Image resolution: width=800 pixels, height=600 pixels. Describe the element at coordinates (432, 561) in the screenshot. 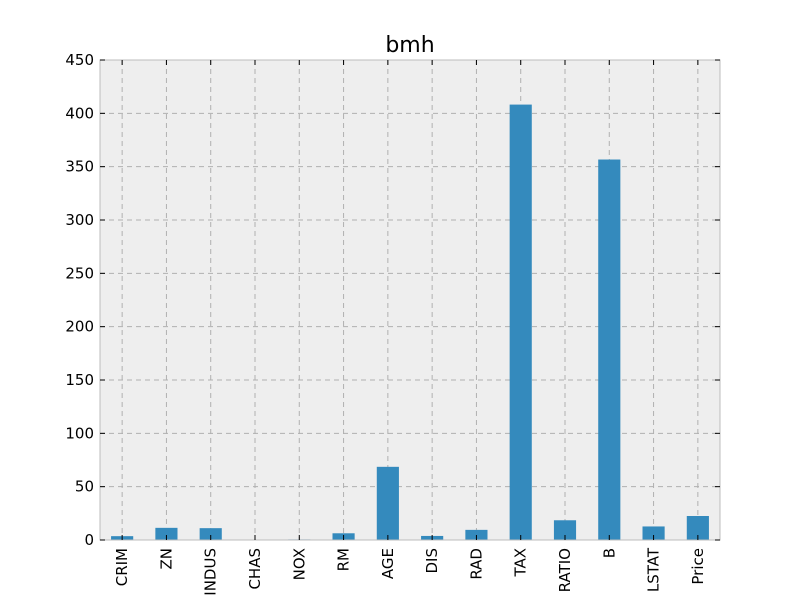

I see `x-tick-label: DIS` at that location.